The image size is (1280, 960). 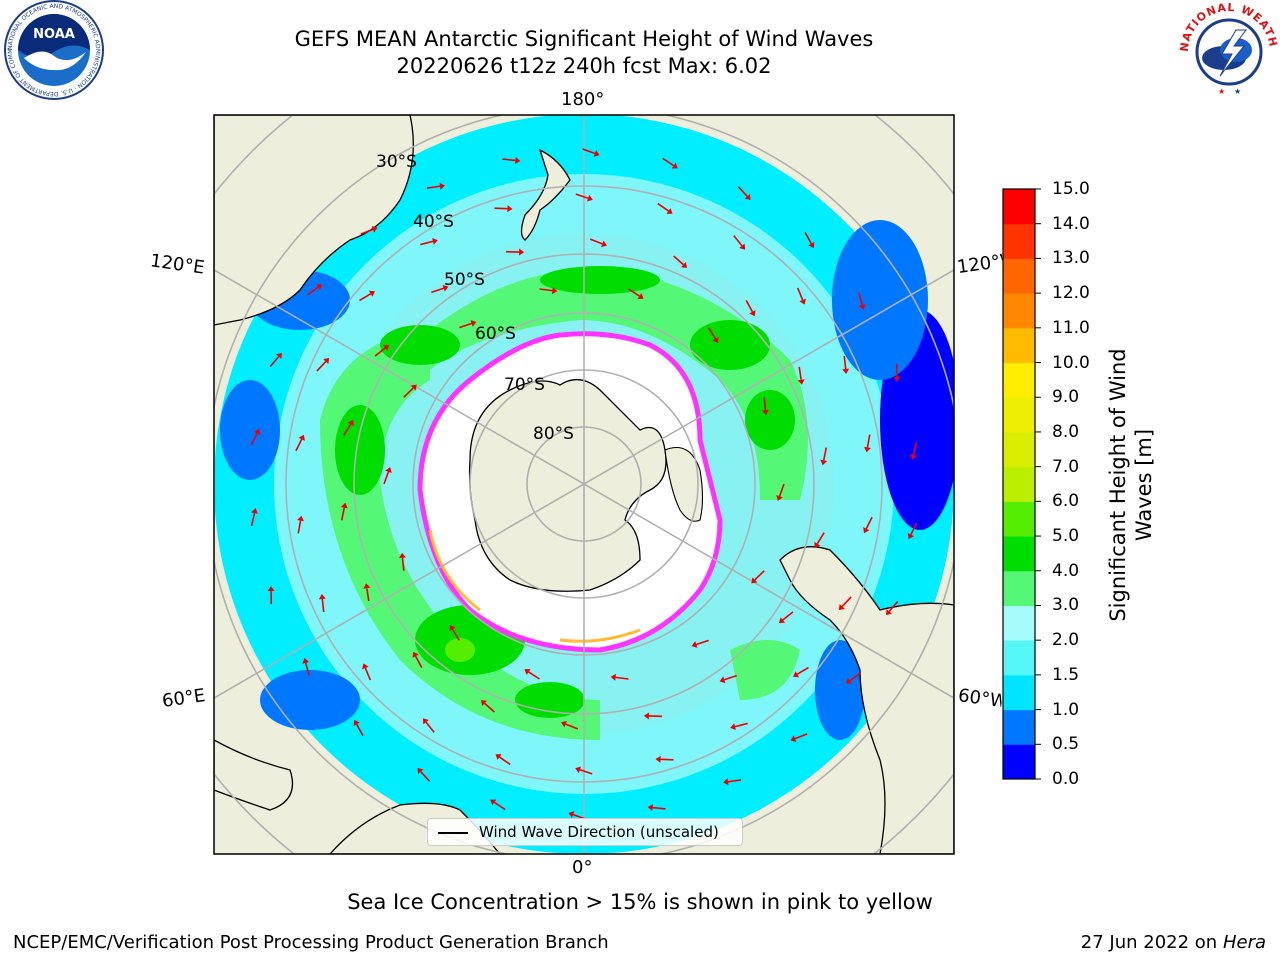 I want to click on colorbar-tick-label: 7.0, so click(x=1066, y=466).